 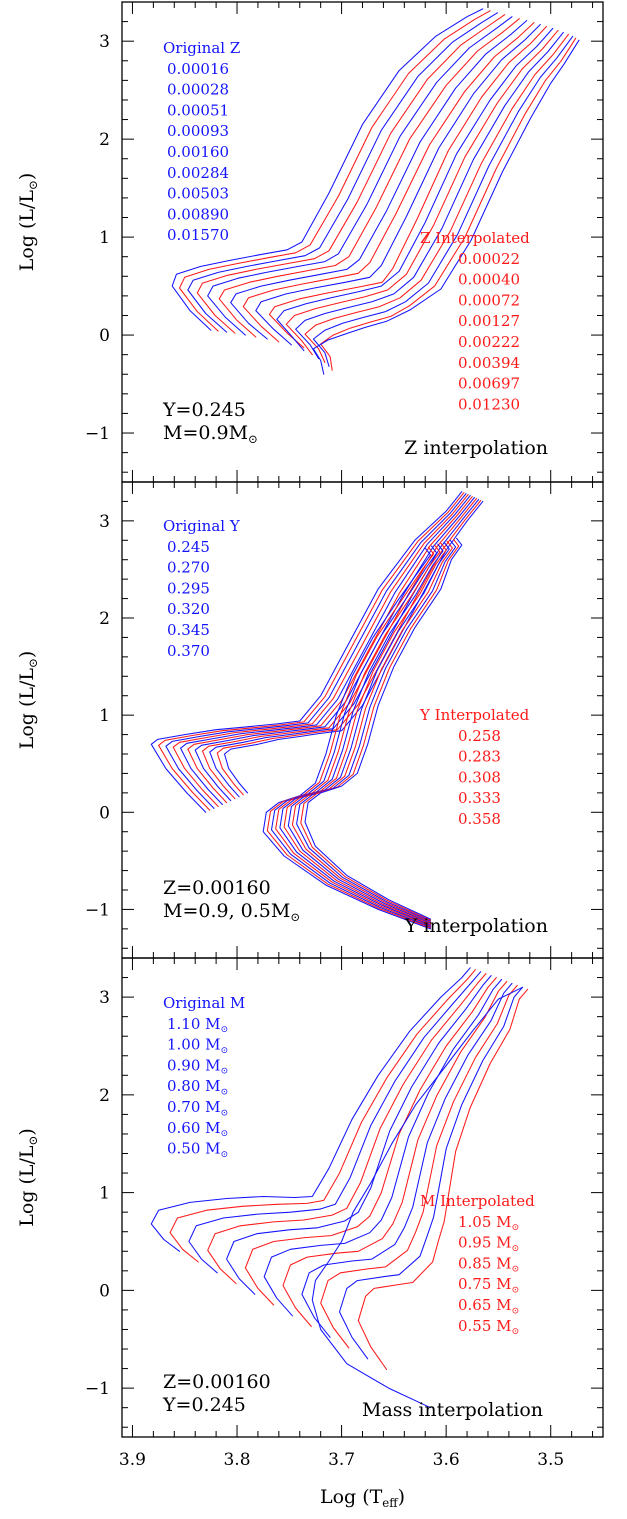 What do you see at coordinates (197, 1129) in the screenshot?
I see `original-legend-item: 0.60 M⊙` at bounding box center [197, 1129].